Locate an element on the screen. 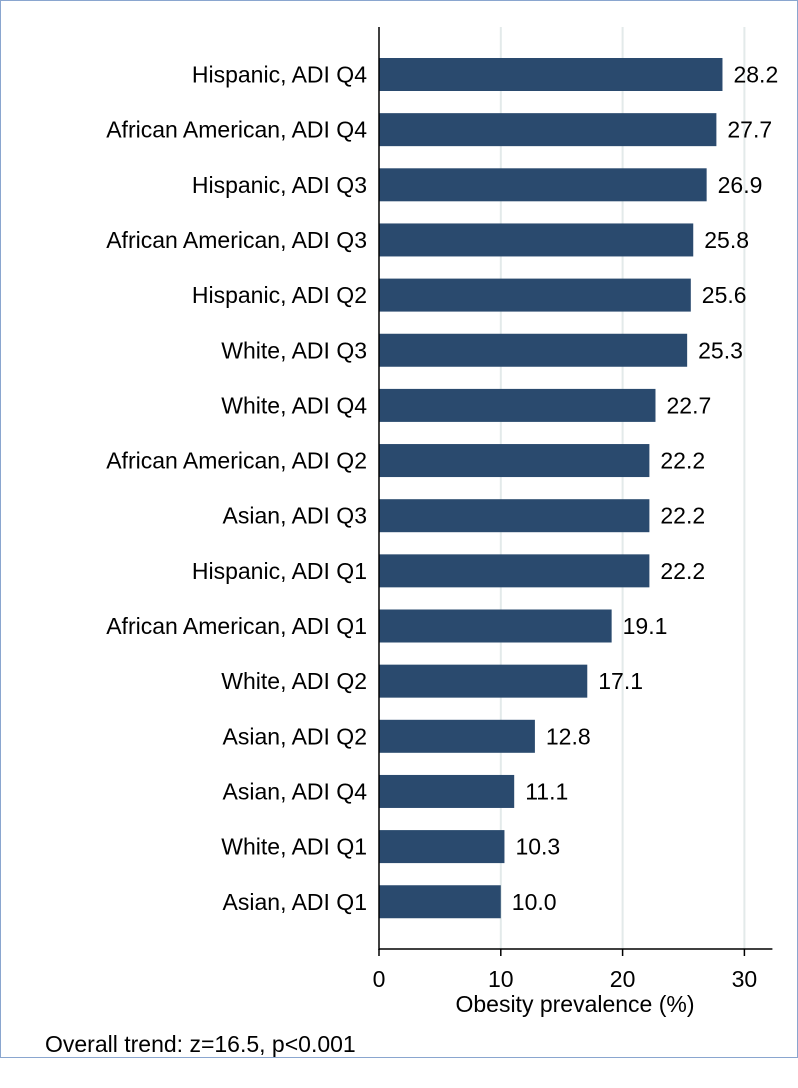 The width and height of the screenshot is (798, 1088). category-label: African American, ADI Q3 is located at coordinates (236, 240).